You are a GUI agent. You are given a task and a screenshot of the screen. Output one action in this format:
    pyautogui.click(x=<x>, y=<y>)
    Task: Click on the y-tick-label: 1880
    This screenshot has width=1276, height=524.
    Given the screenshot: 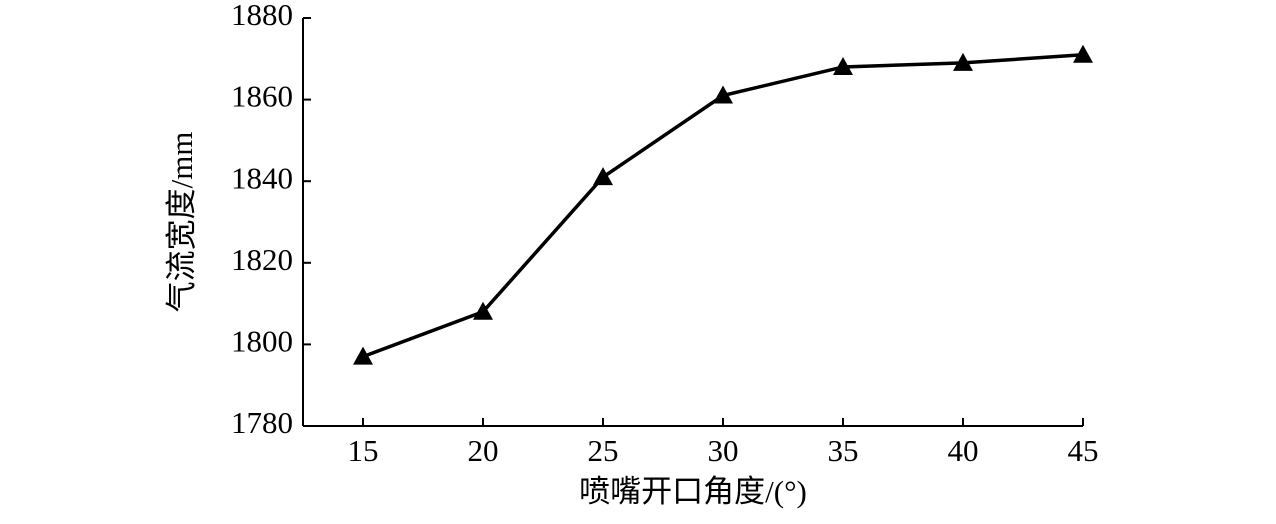 What is the action you would take?
    pyautogui.click(x=262, y=16)
    